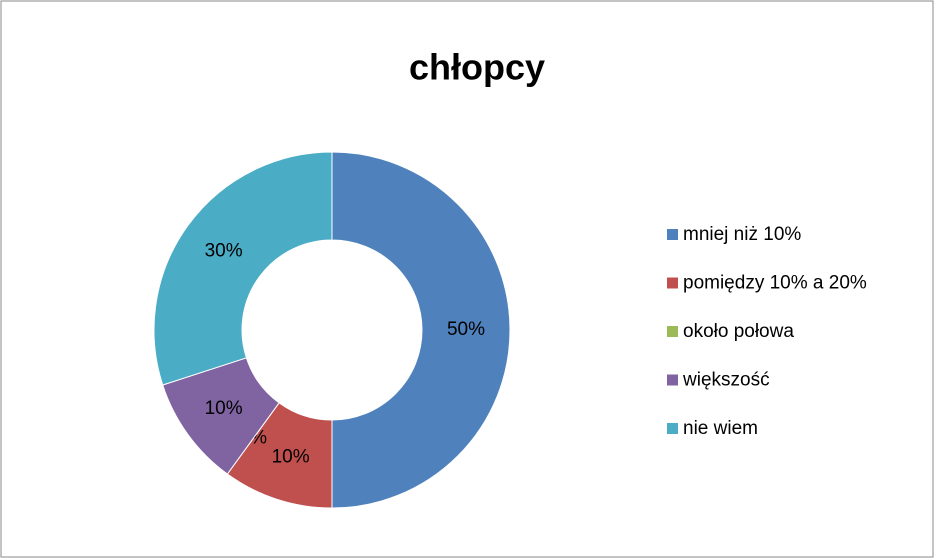 The width and height of the screenshot is (936, 560). I want to click on legend-label: mniej niż 10%, so click(742, 234).